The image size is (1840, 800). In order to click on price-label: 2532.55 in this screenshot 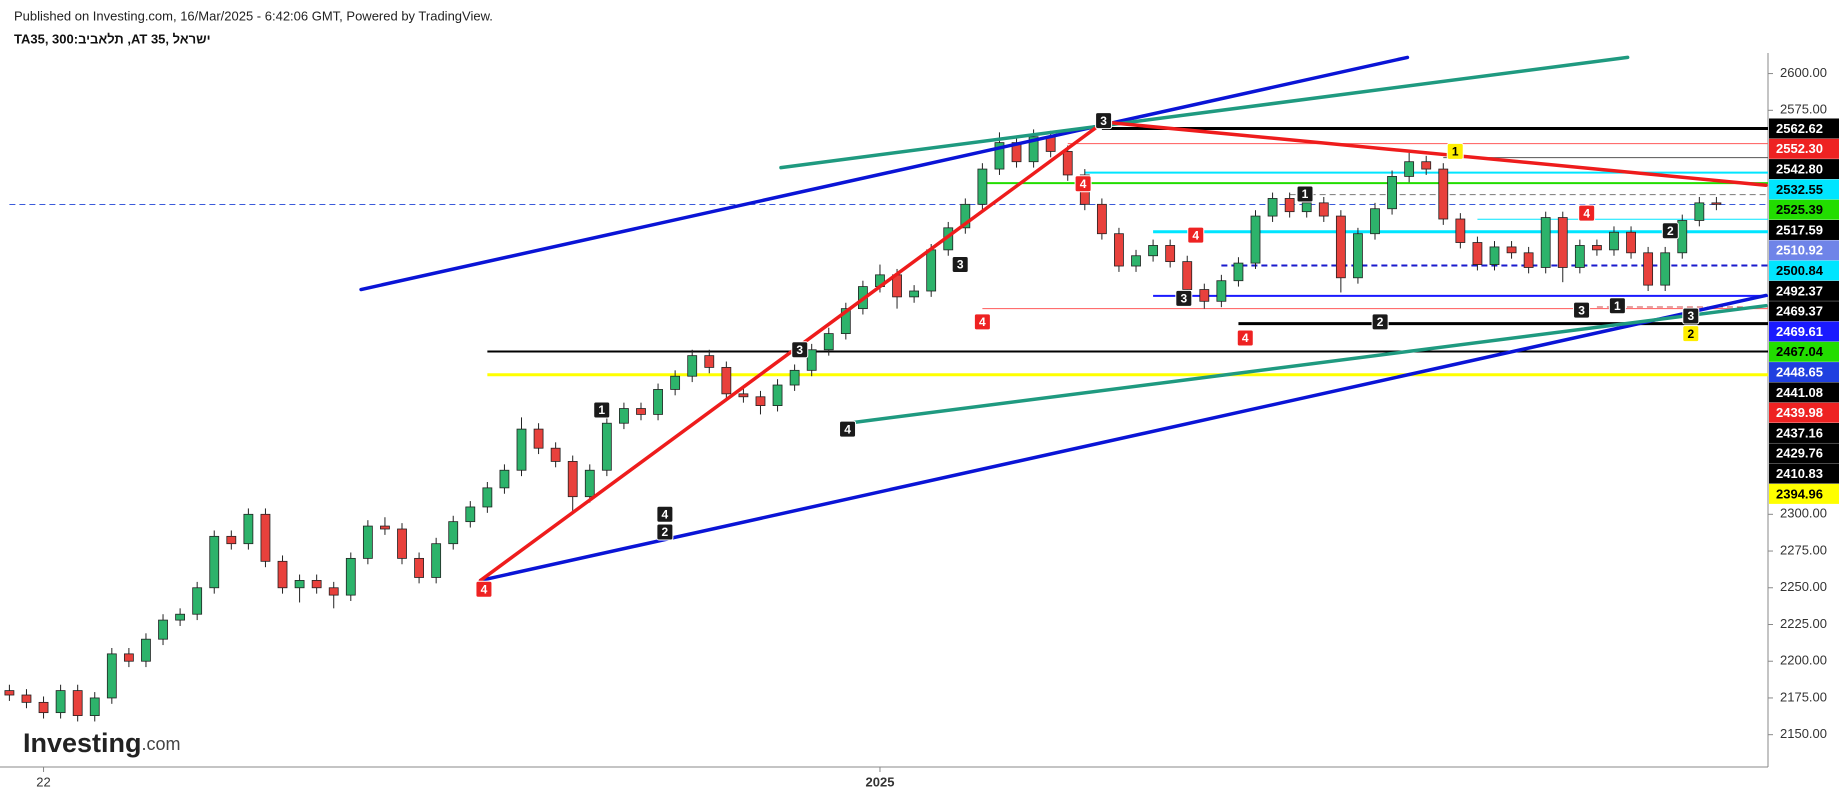, I will do `click(1799, 189)`.